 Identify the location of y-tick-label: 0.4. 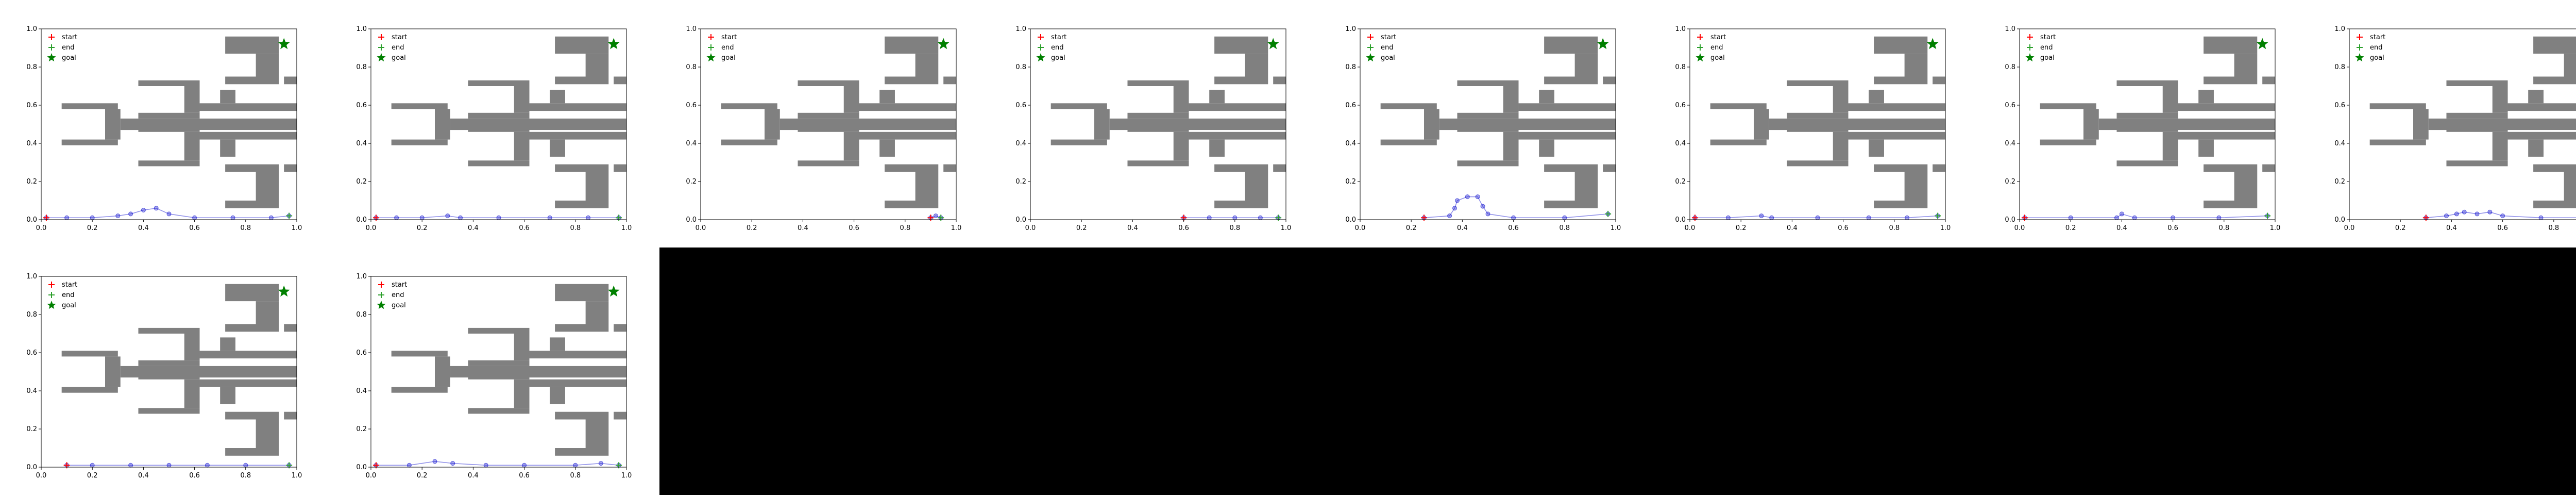
(1020, 143).